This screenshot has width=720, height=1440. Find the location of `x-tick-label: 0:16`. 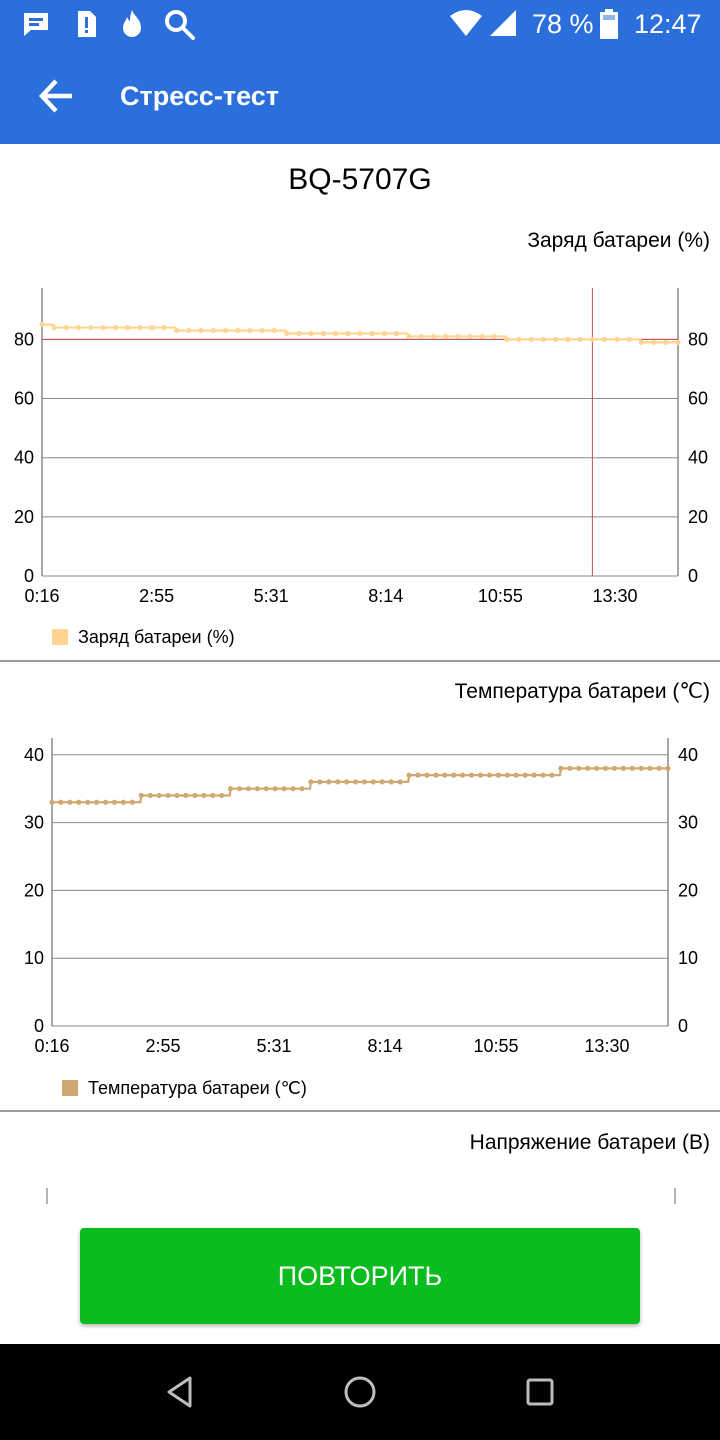

x-tick-label: 0:16 is located at coordinates (41, 596).